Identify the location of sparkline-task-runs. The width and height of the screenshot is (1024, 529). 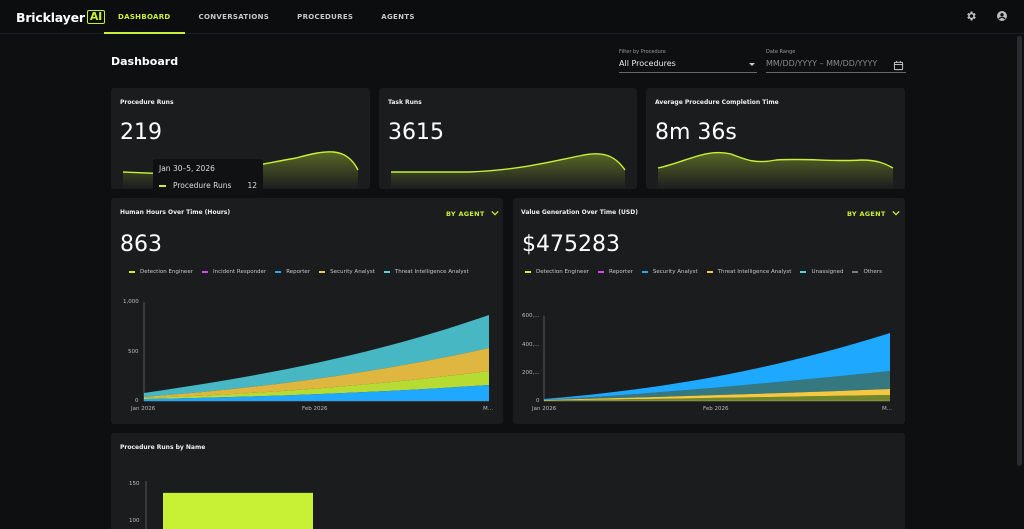
(508, 171).